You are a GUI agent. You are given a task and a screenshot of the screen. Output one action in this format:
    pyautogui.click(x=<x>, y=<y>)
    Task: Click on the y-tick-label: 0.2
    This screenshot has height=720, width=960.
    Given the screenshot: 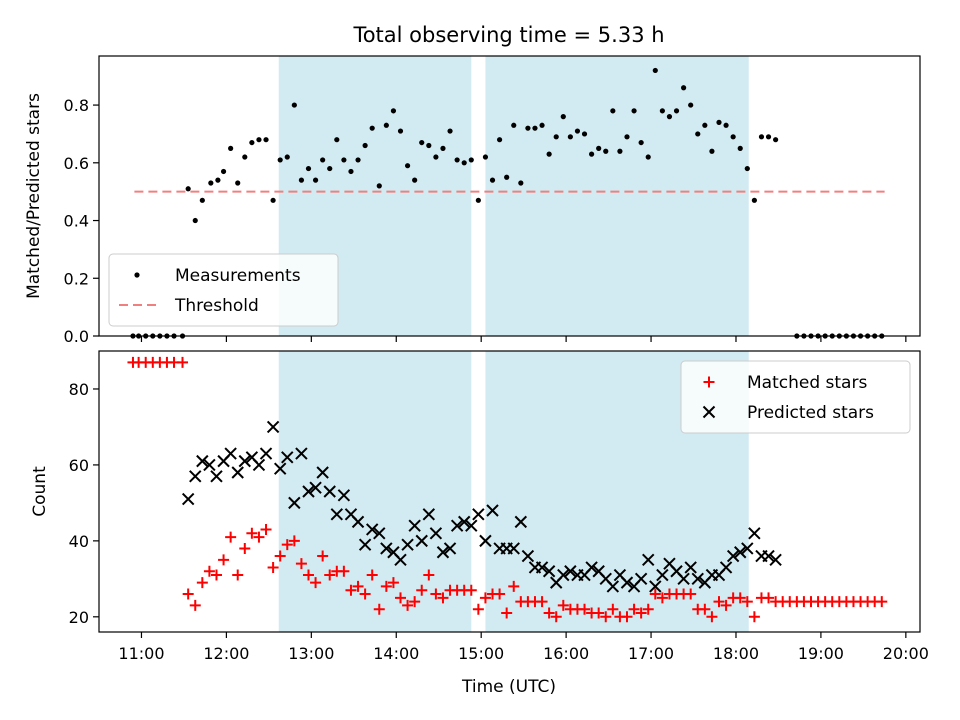 What is the action you would take?
    pyautogui.click(x=76, y=278)
    